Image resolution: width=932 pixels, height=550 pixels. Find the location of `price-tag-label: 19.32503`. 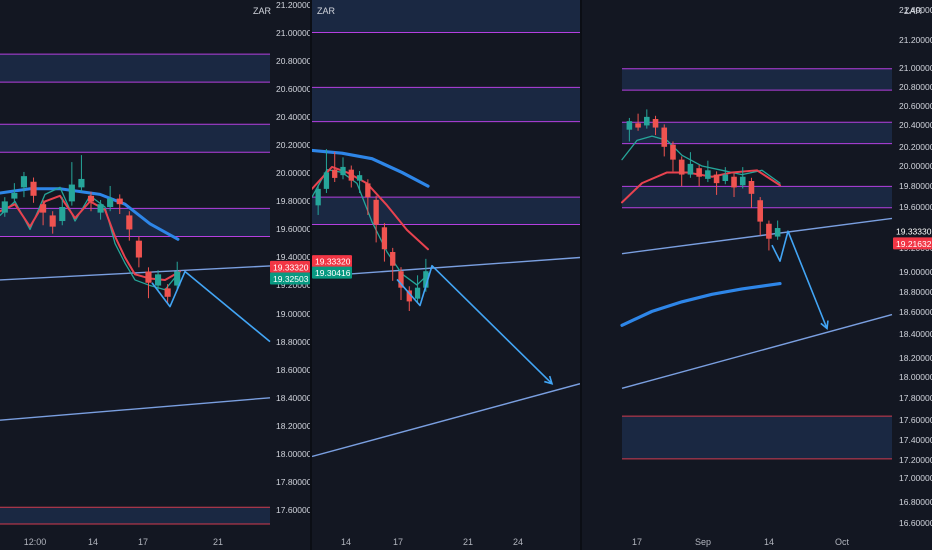

price-tag-label: 19.32503 is located at coordinates (291, 279).